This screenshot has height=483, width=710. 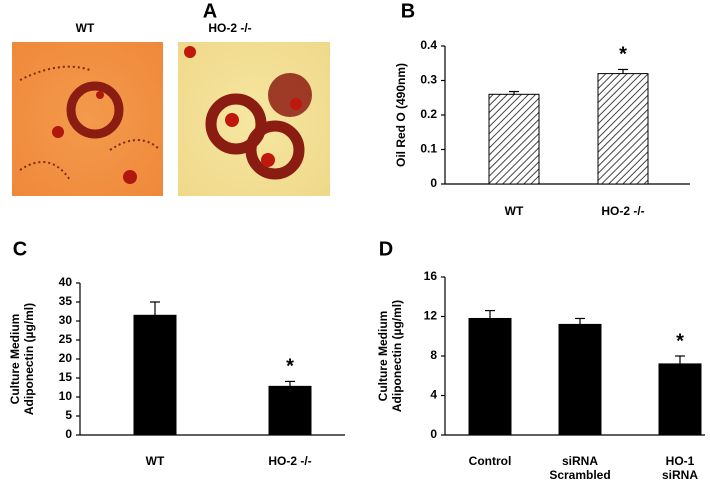 I want to click on x-tick-label: Control, so click(x=490, y=461).